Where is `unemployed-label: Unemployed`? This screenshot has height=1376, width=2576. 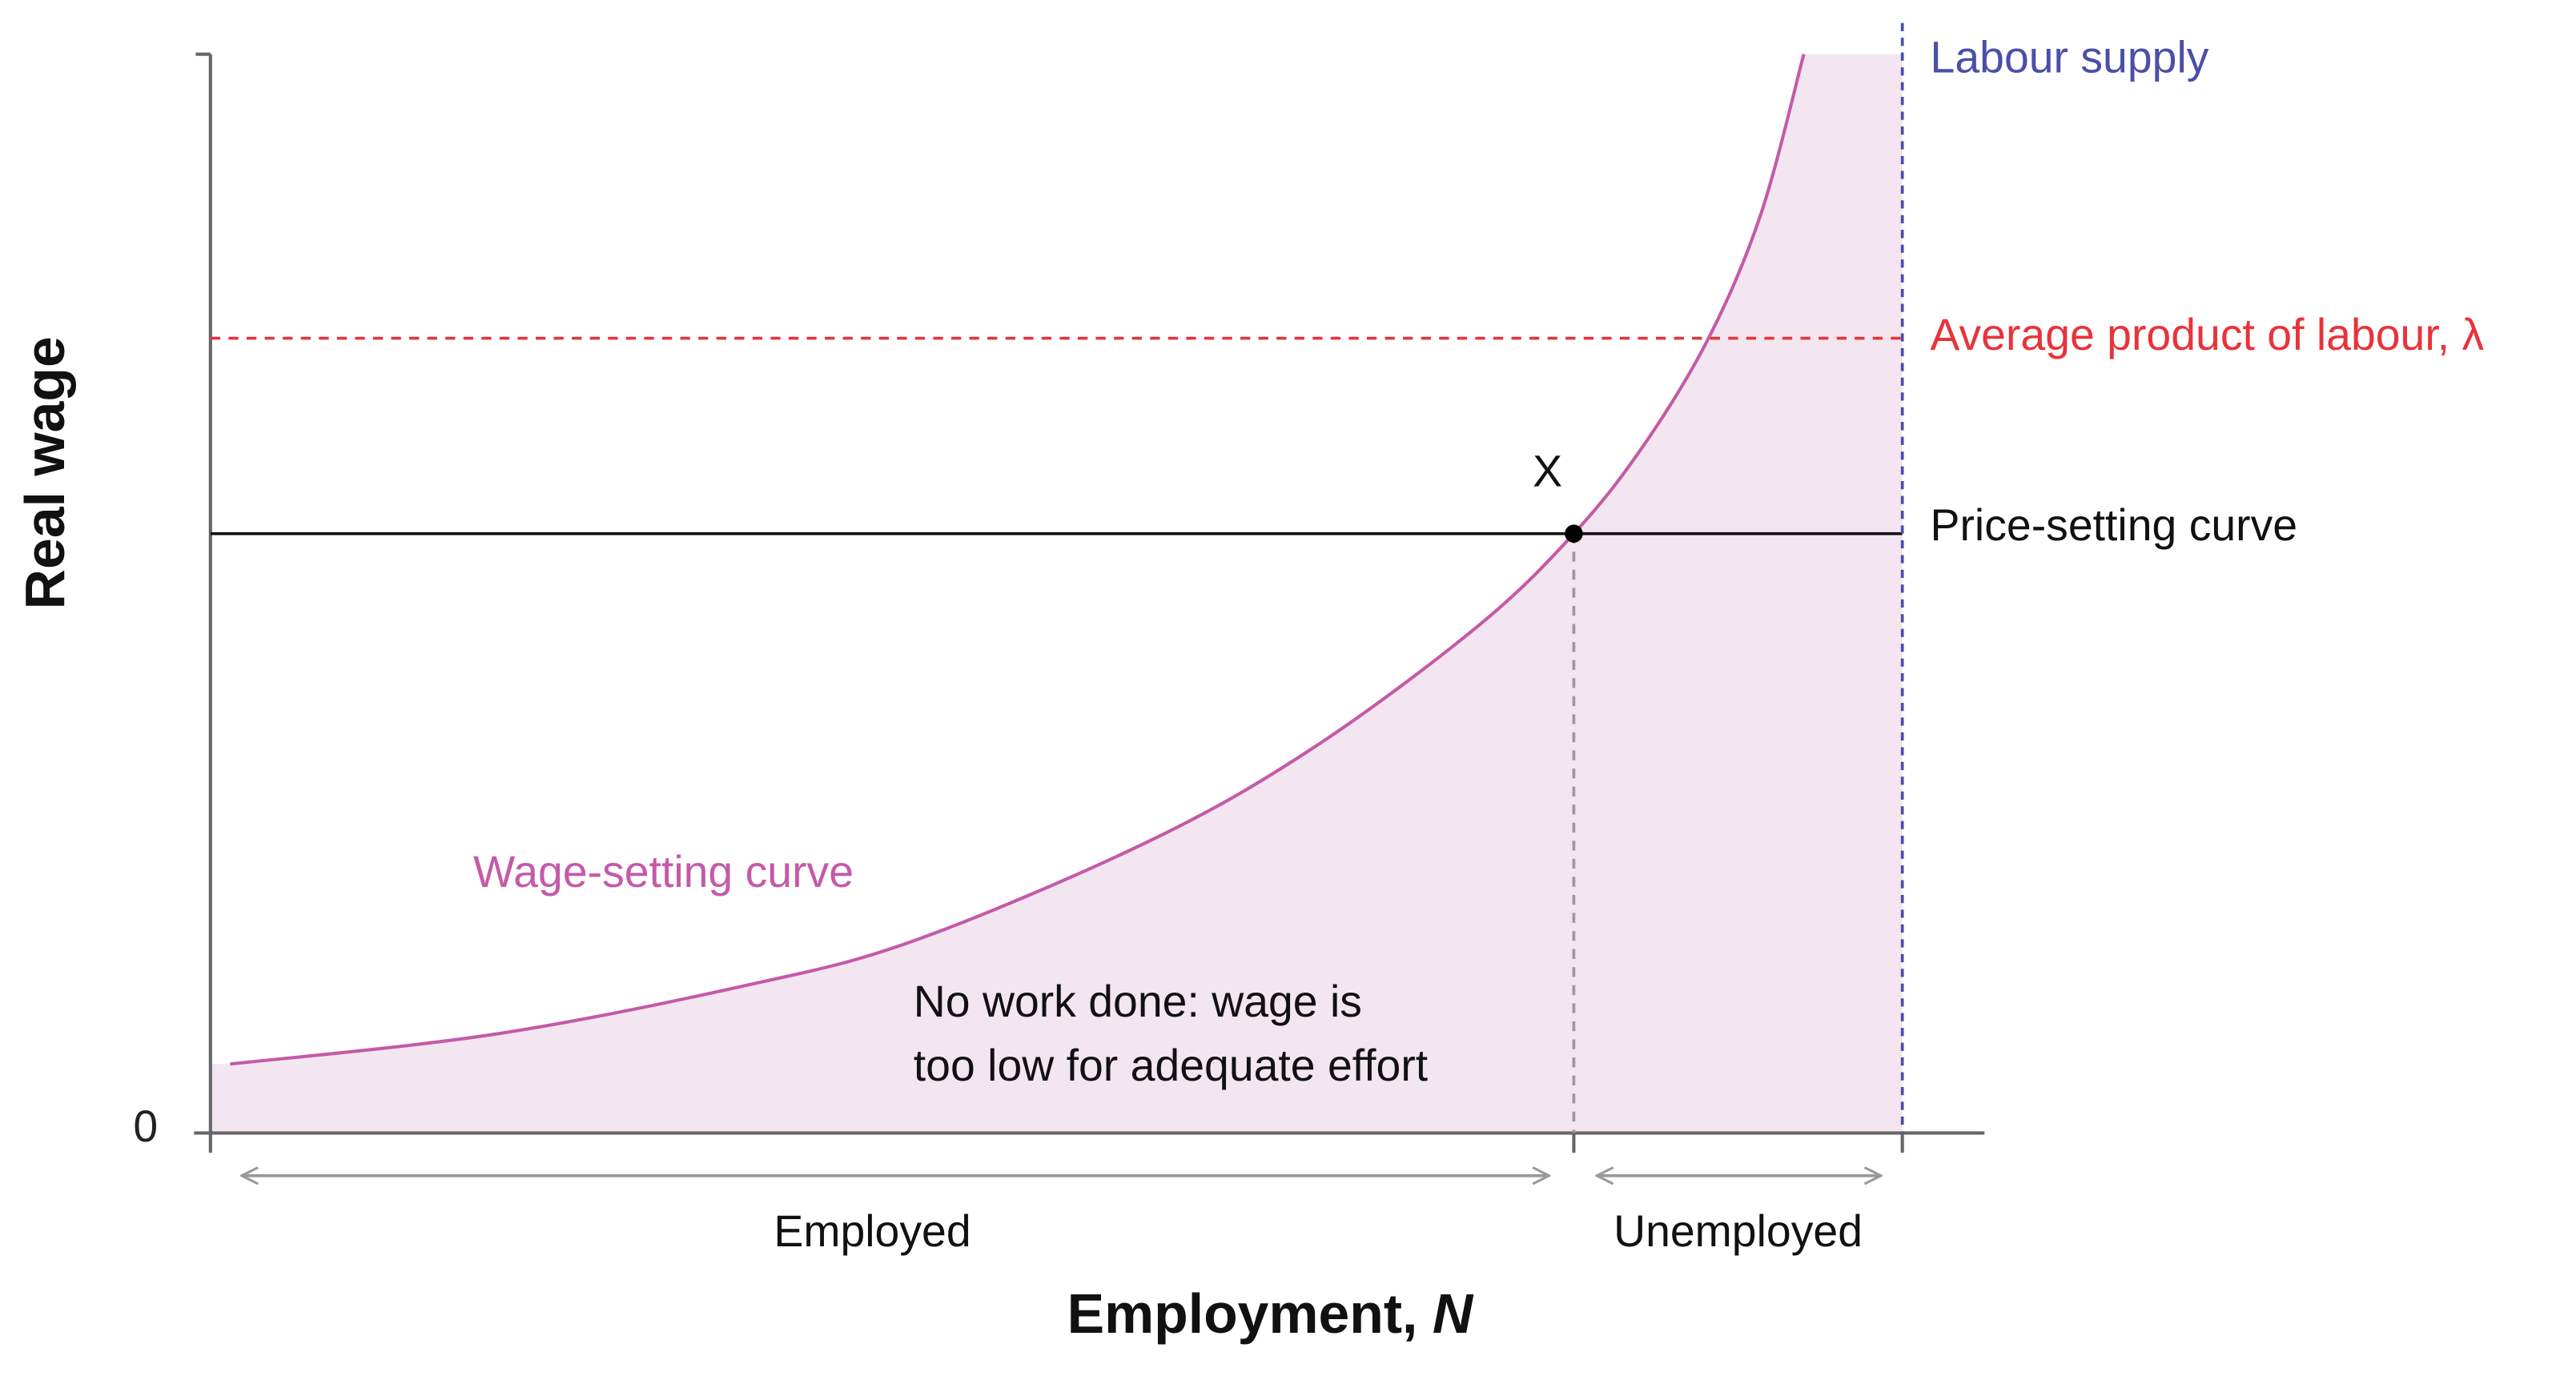 unemployed-label: Unemployed is located at coordinates (1738, 1231).